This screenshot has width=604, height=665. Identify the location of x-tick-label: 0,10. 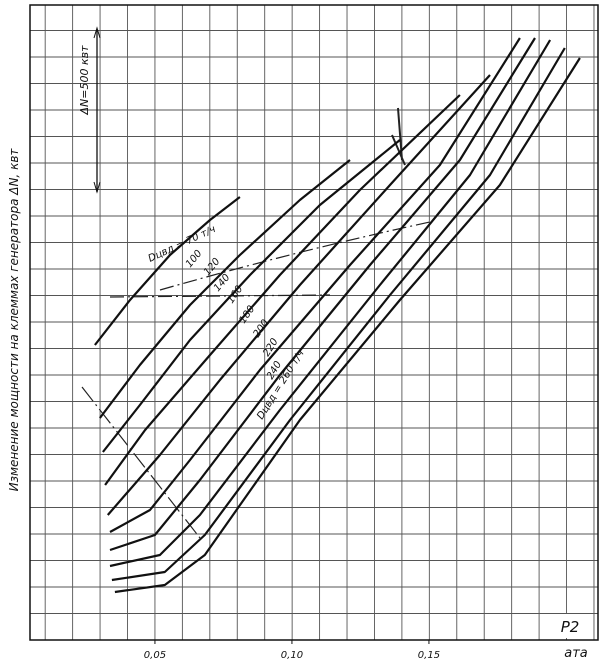
(292, 655).